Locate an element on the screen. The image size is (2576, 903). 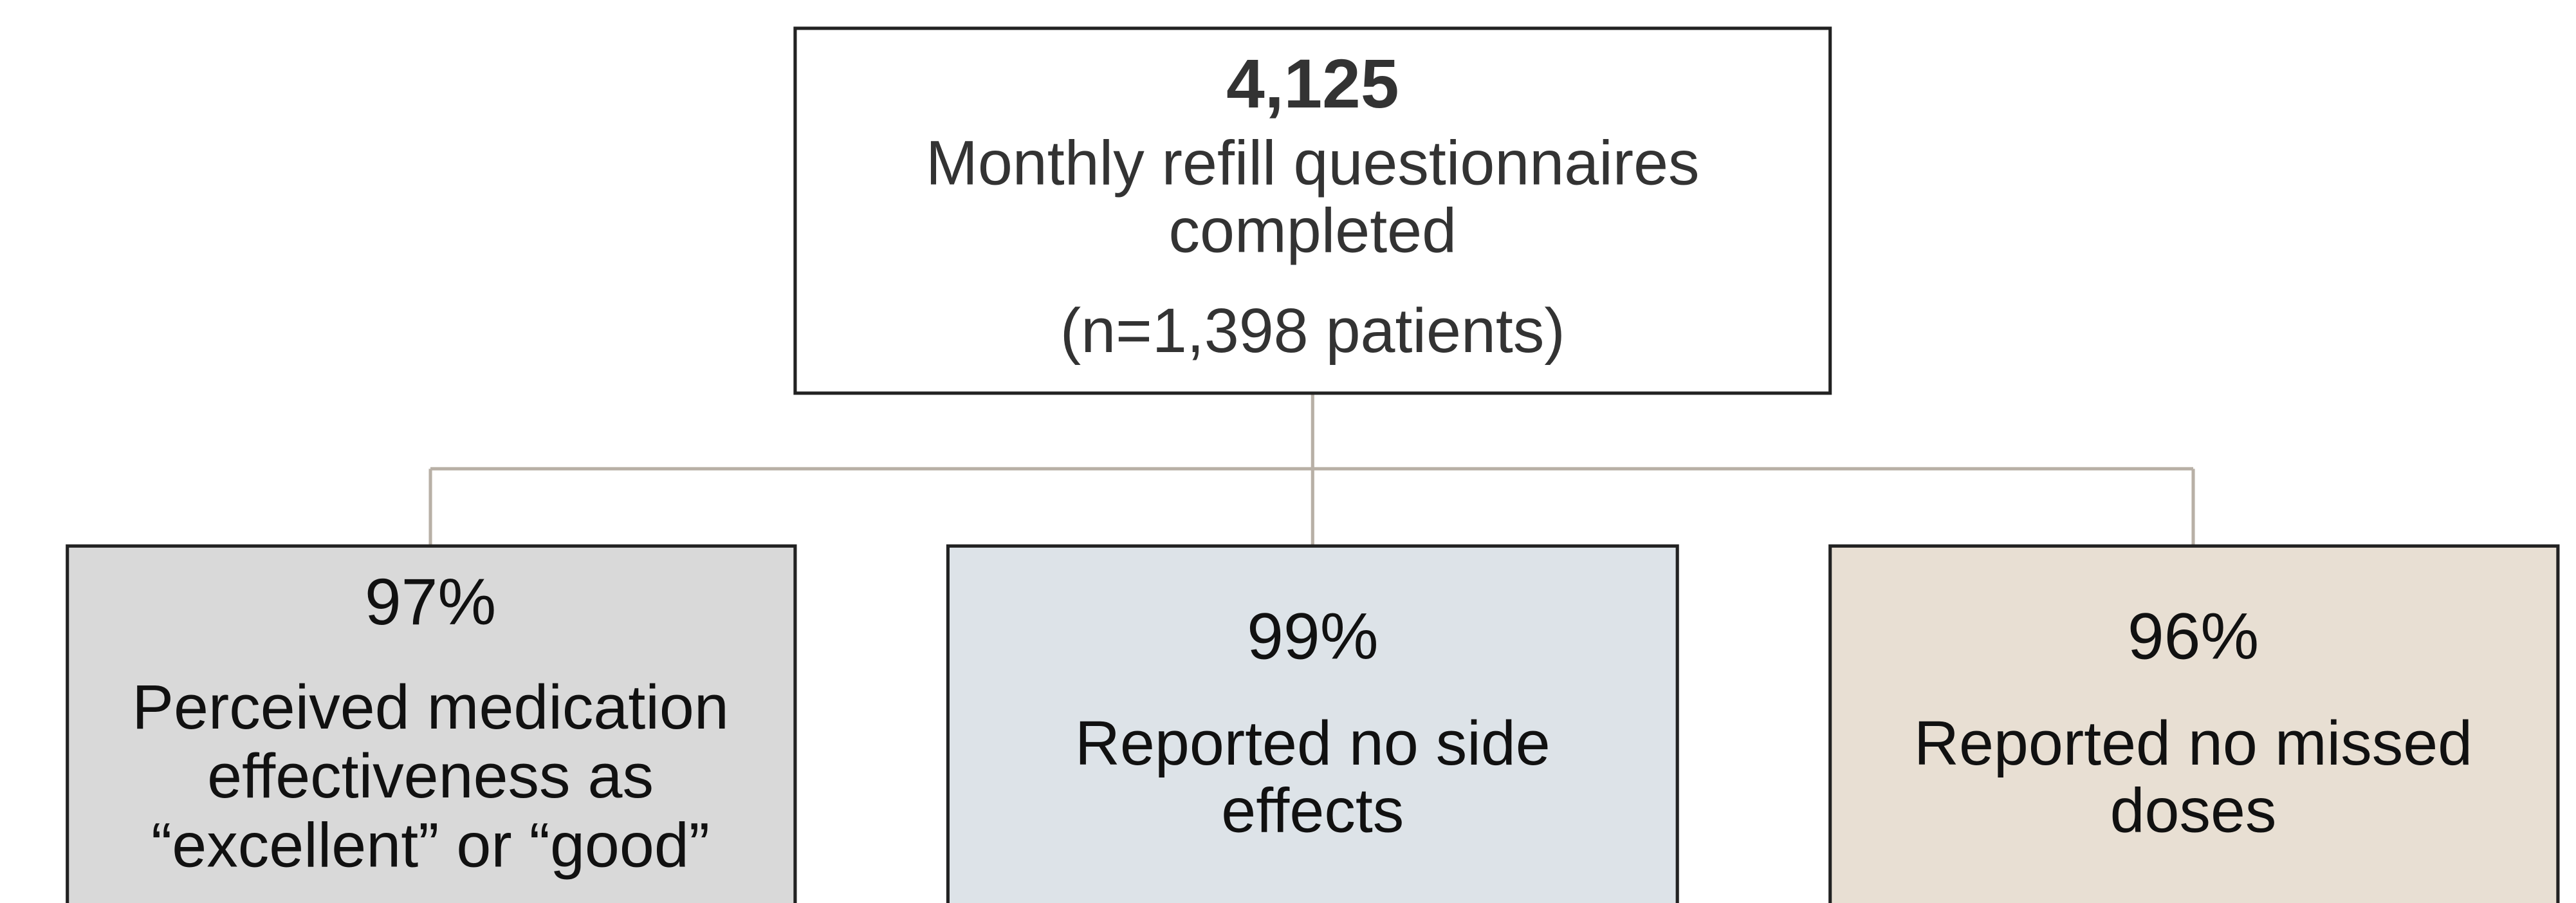
node-label: doses is located at coordinates (2193, 811).